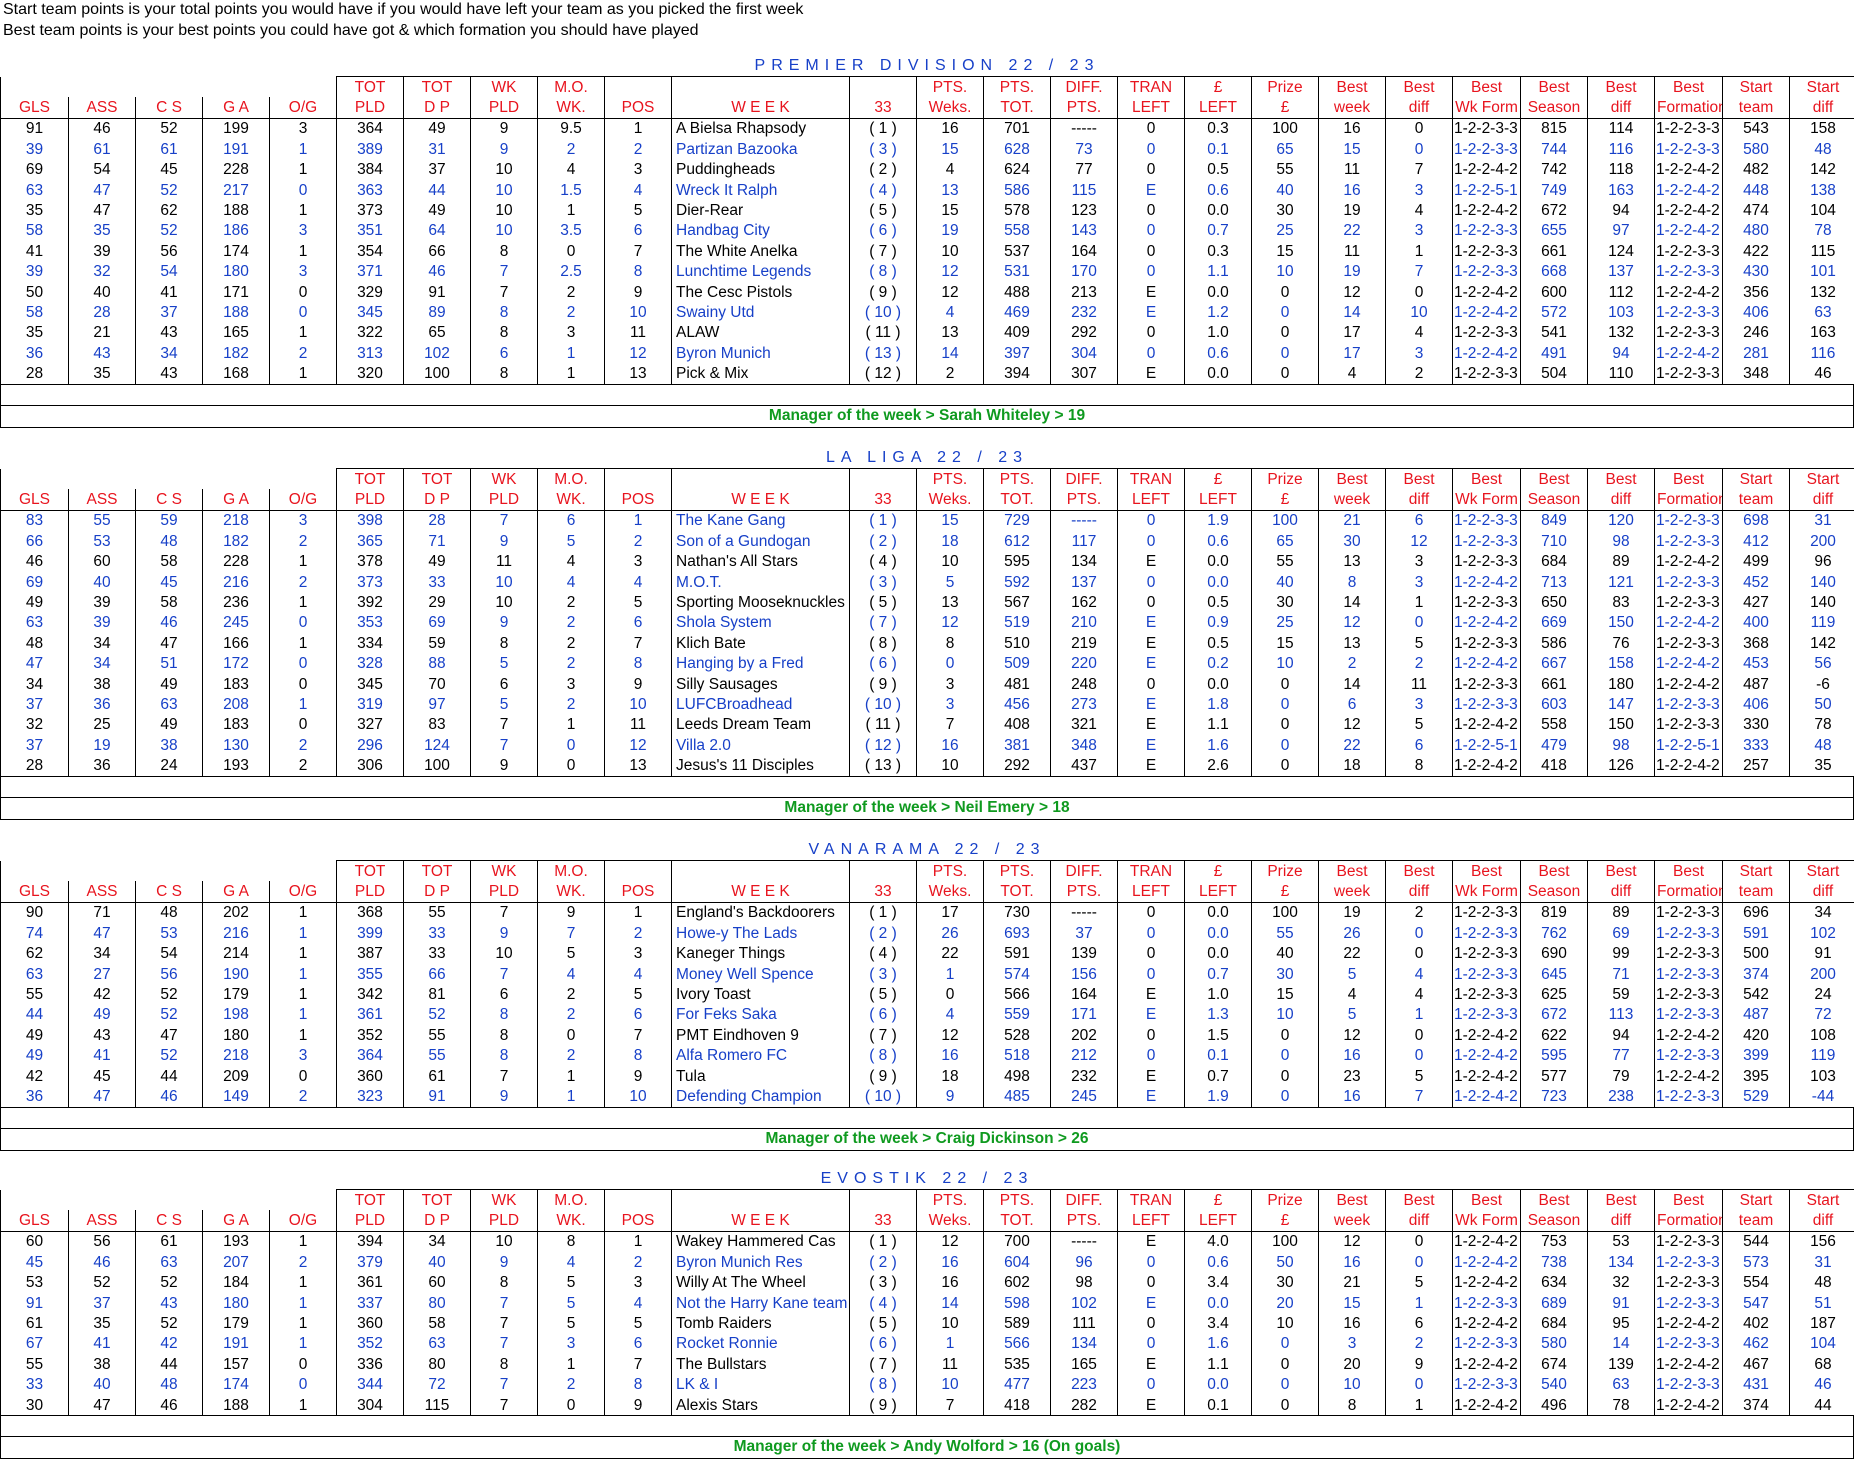 This screenshot has width=1854, height=1459. What do you see at coordinates (1689, 745) in the screenshot?
I see `cell-best-formation: 1-2-2-5-1` at bounding box center [1689, 745].